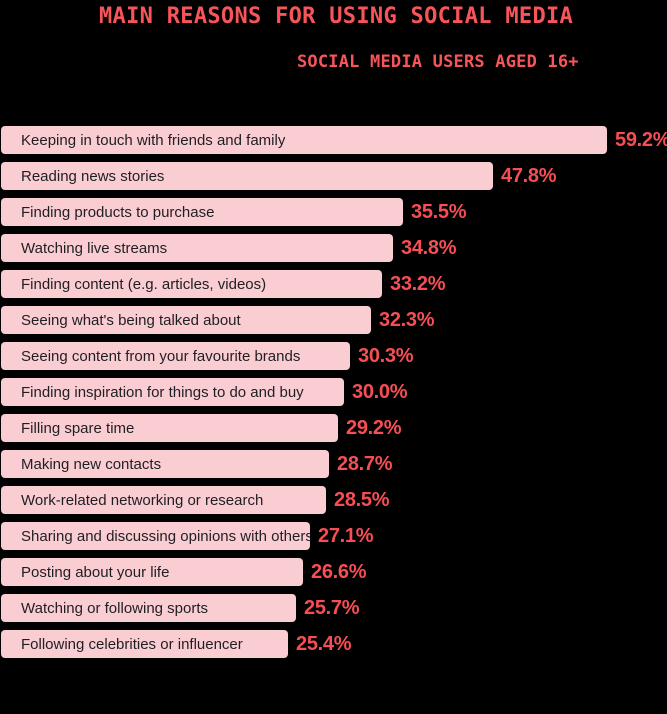  Describe the element at coordinates (304, 140) in the screenshot. I see `bar: Keeping in touch with friends and family` at that location.